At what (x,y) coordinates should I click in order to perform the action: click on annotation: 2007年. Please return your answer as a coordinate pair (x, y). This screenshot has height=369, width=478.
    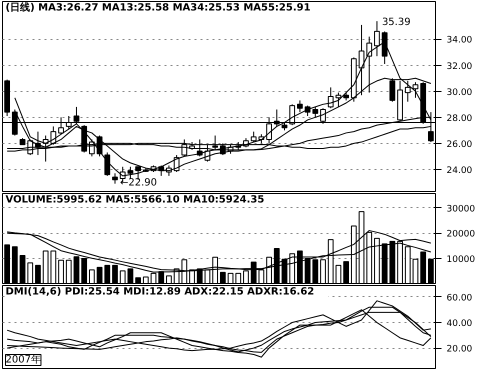
    Looking at the image, I should click on (23, 360).